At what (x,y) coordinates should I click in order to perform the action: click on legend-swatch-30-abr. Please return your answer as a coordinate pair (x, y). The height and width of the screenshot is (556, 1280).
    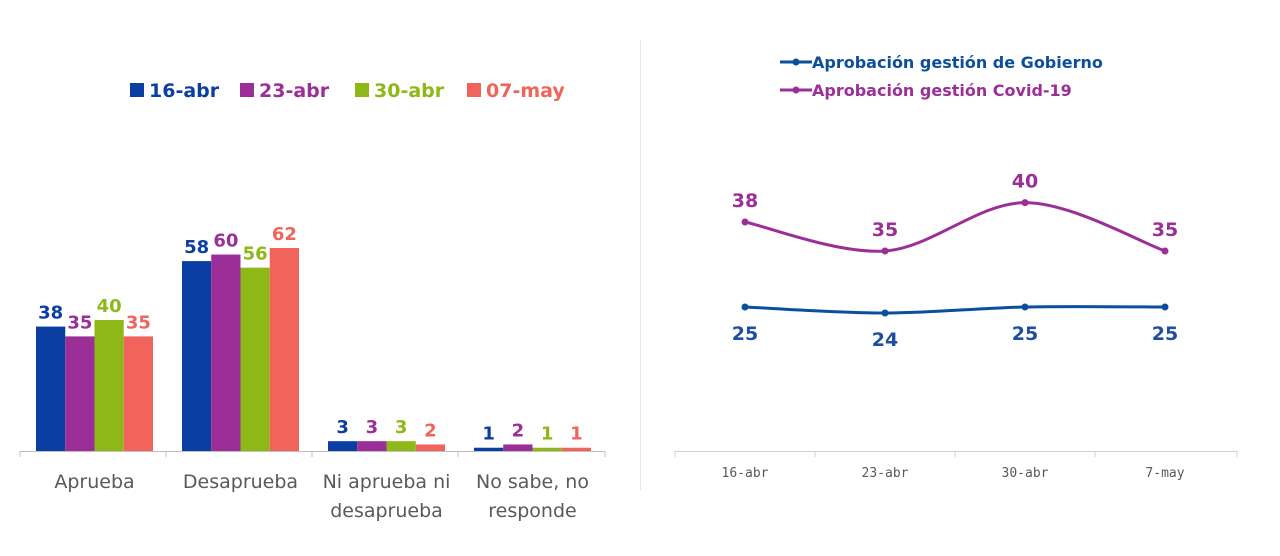
    Looking at the image, I should click on (362, 90).